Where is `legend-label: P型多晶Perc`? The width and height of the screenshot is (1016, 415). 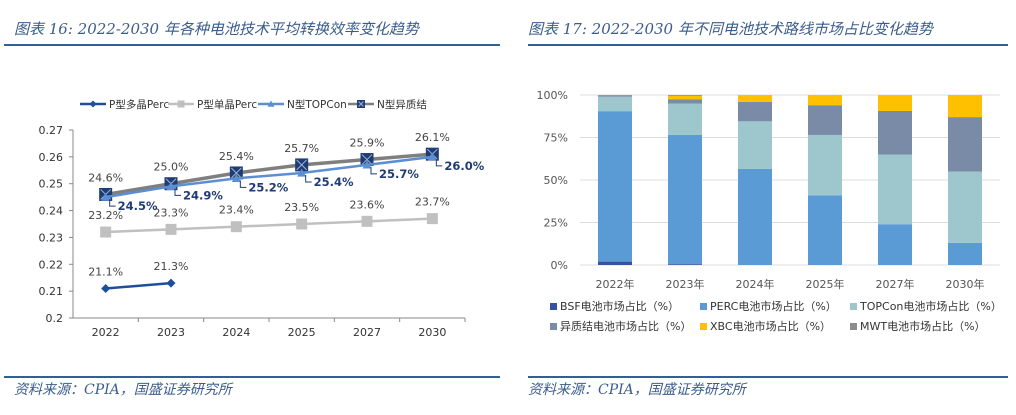 legend-label: P型多晶Perc is located at coordinates (139, 104).